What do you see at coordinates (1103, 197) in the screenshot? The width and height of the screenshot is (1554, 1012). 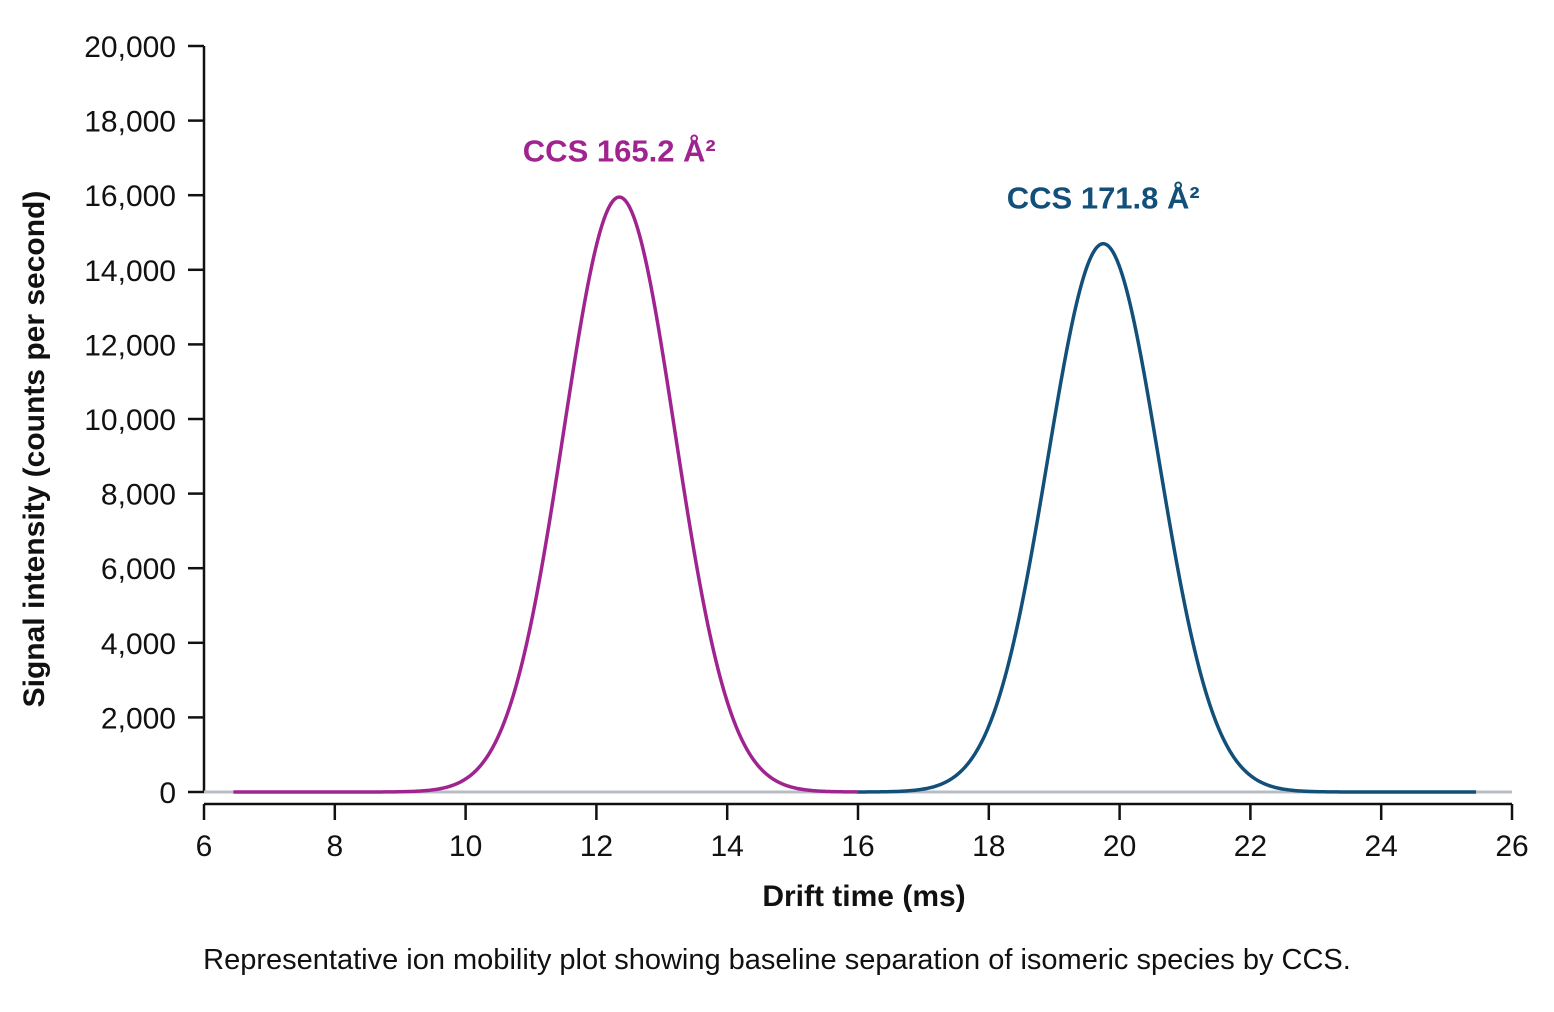 I see `peak-label-2: CCS 171.8 Å²` at bounding box center [1103, 197].